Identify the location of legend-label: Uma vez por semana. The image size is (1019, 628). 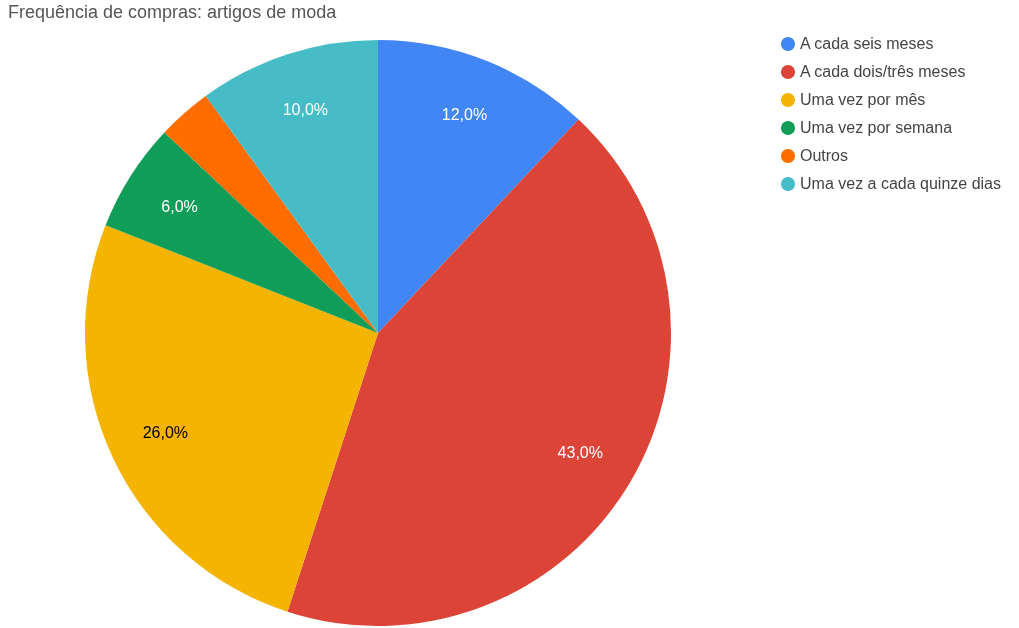
(876, 127).